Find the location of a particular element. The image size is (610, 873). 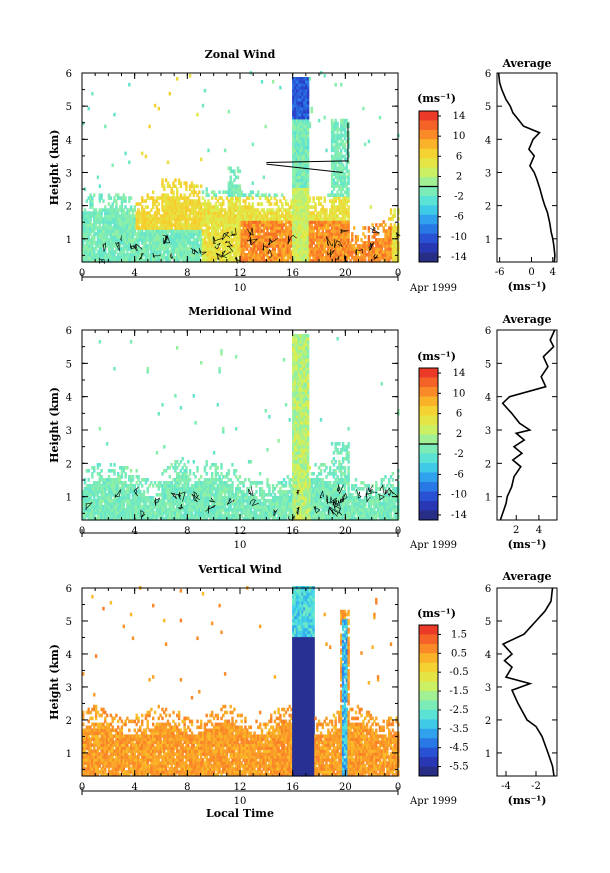

profile-y-tick-label: 3 is located at coordinates (488, 173).